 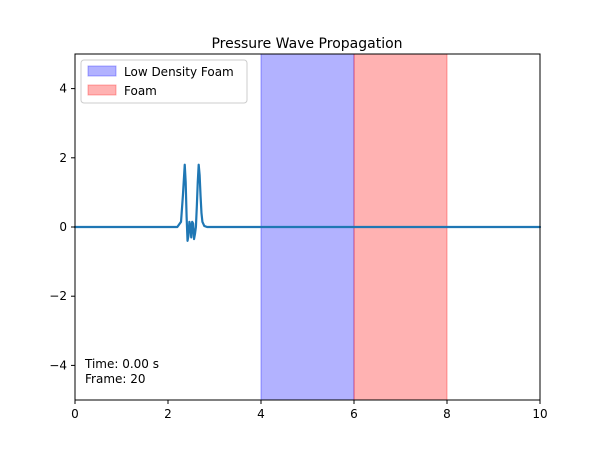 I want to click on y-tick-label: −4, so click(x=58, y=365).